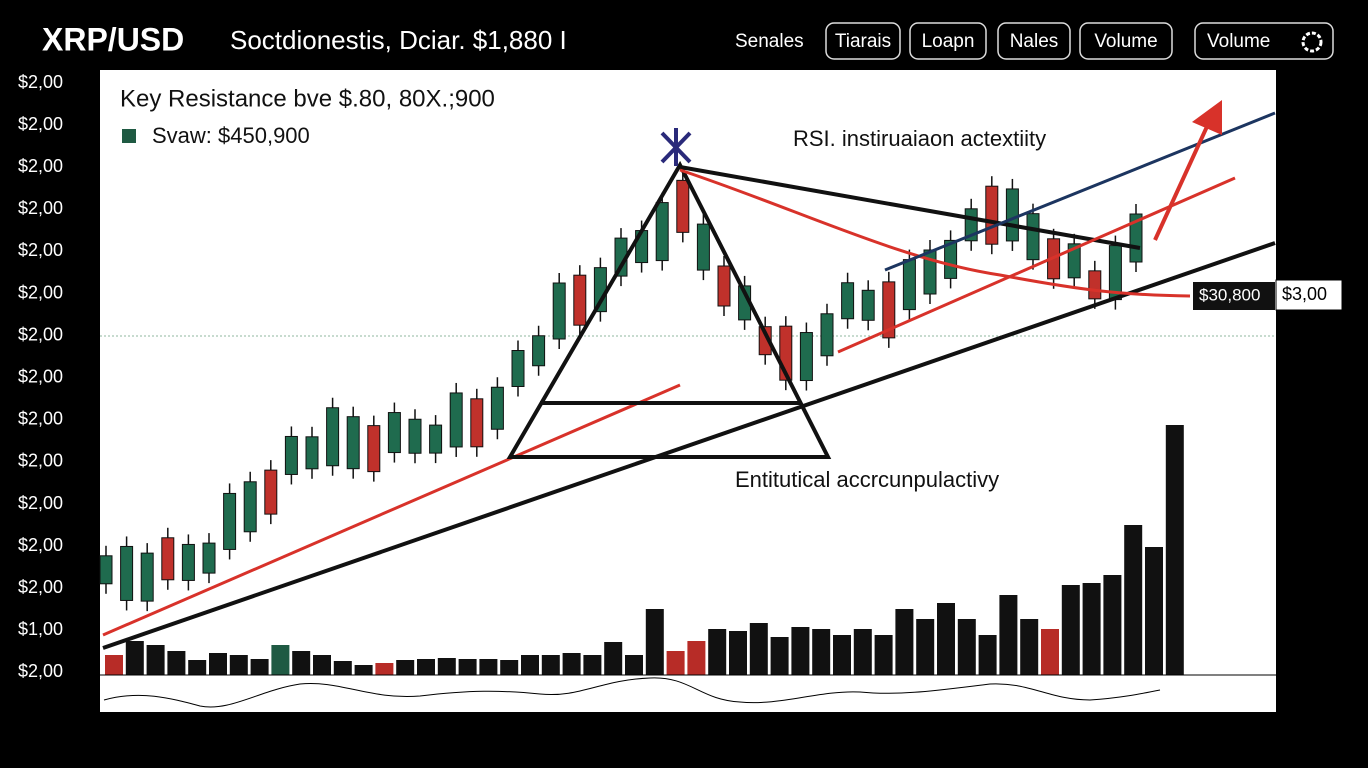 The width and height of the screenshot is (1368, 768). What do you see at coordinates (676, 147) in the screenshot?
I see `peak-marker` at bounding box center [676, 147].